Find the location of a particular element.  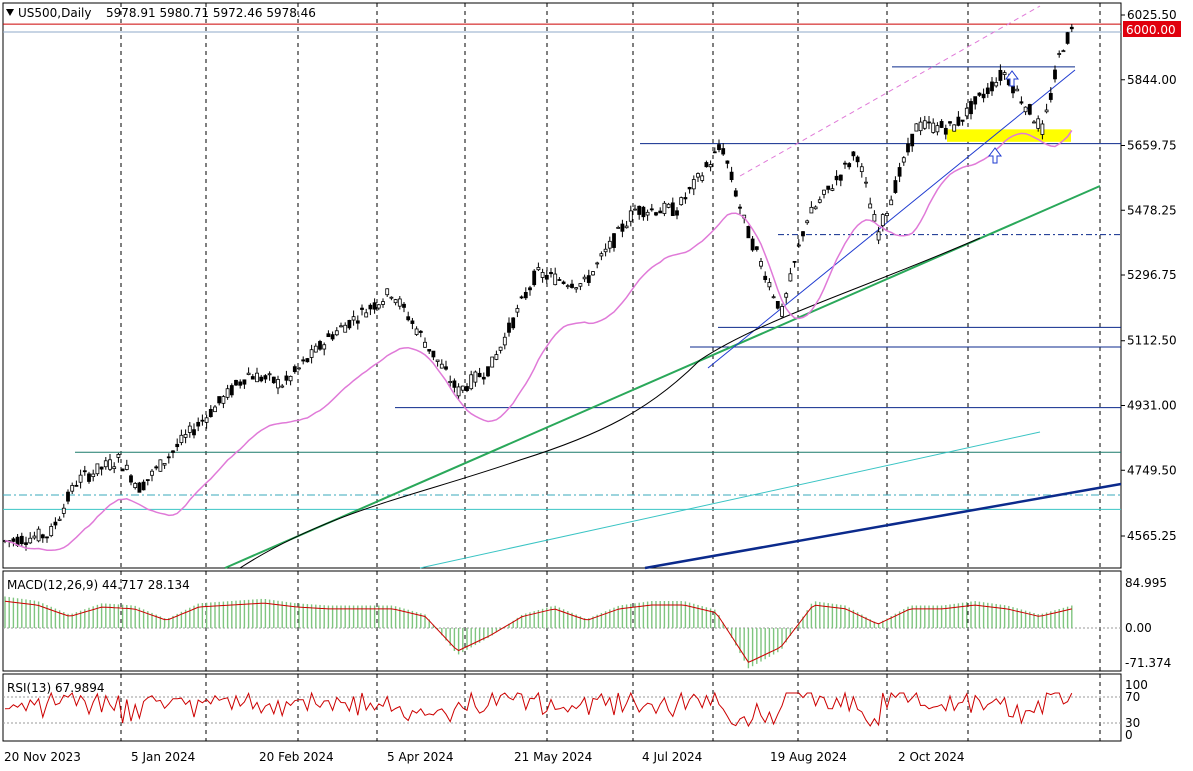

date-label: 5 Apr 2024 is located at coordinates (420, 757).